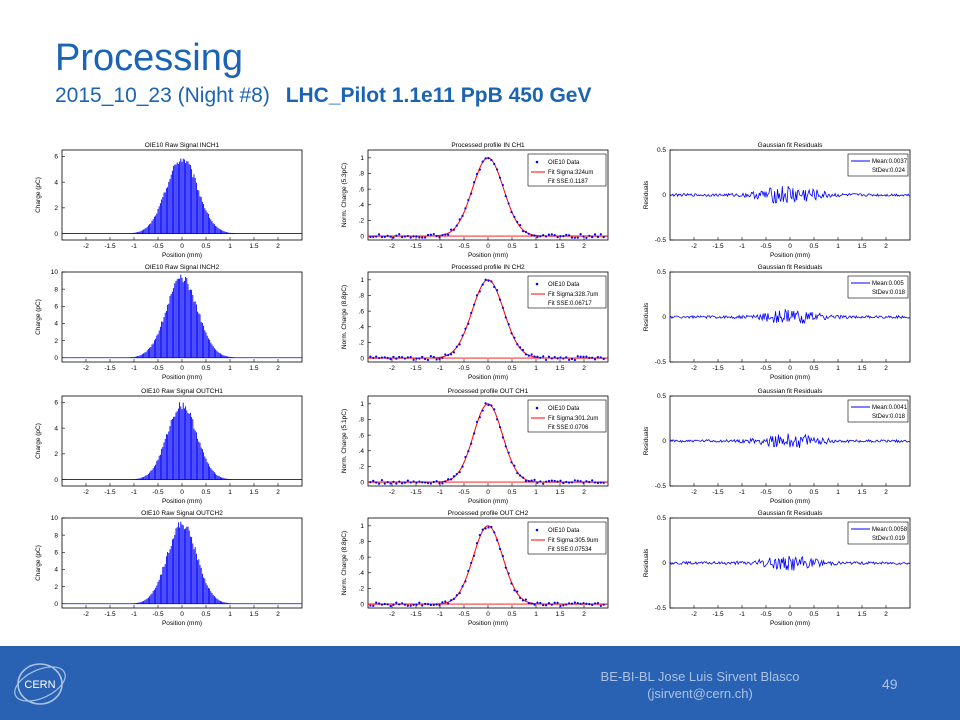  I want to click on x-tick-label: -2, so click(86, 492).